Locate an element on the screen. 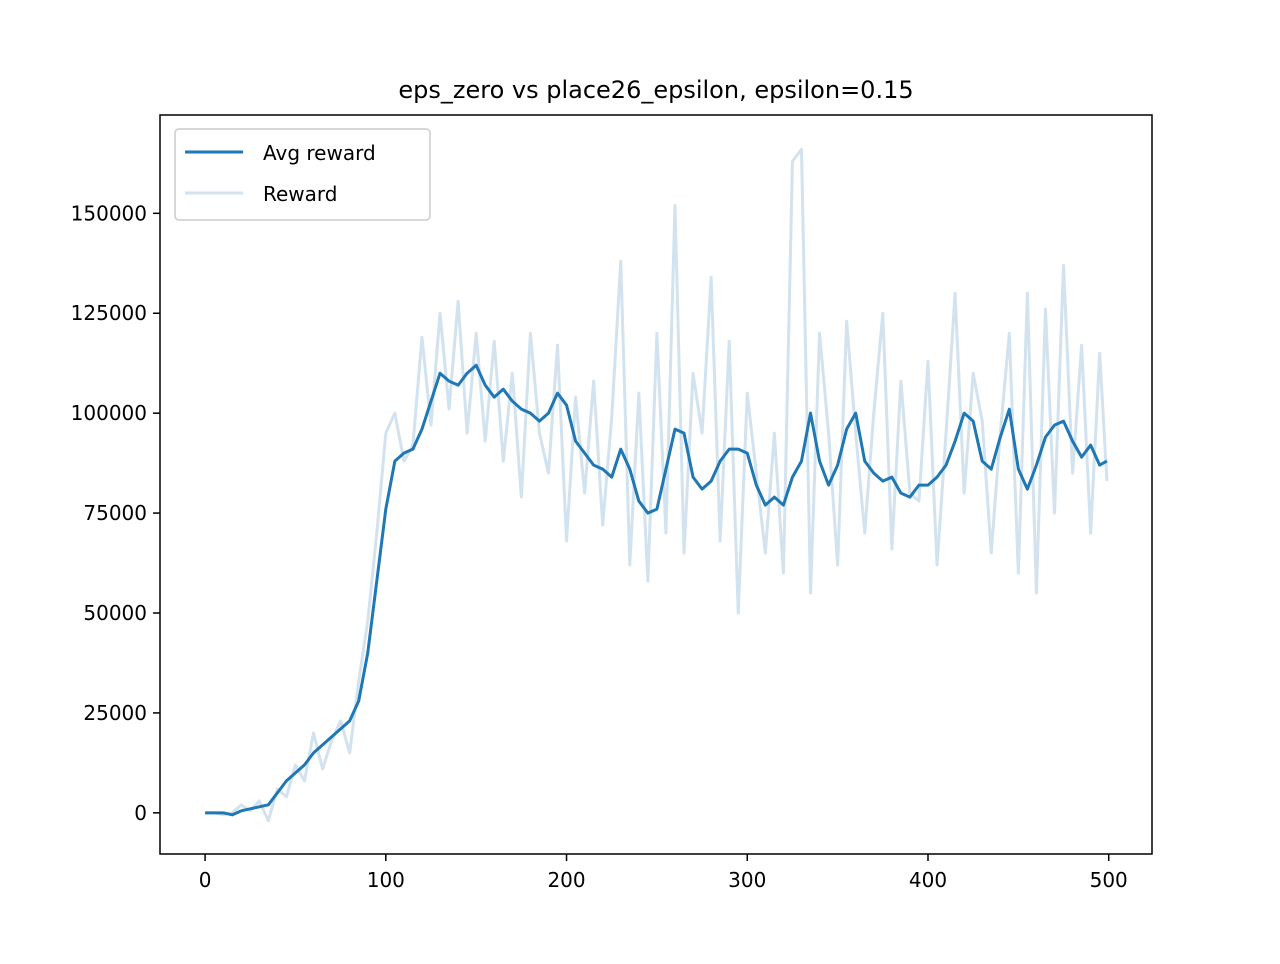 This screenshot has height=964, width=1280. x-tick-label: 100 is located at coordinates (386, 880).